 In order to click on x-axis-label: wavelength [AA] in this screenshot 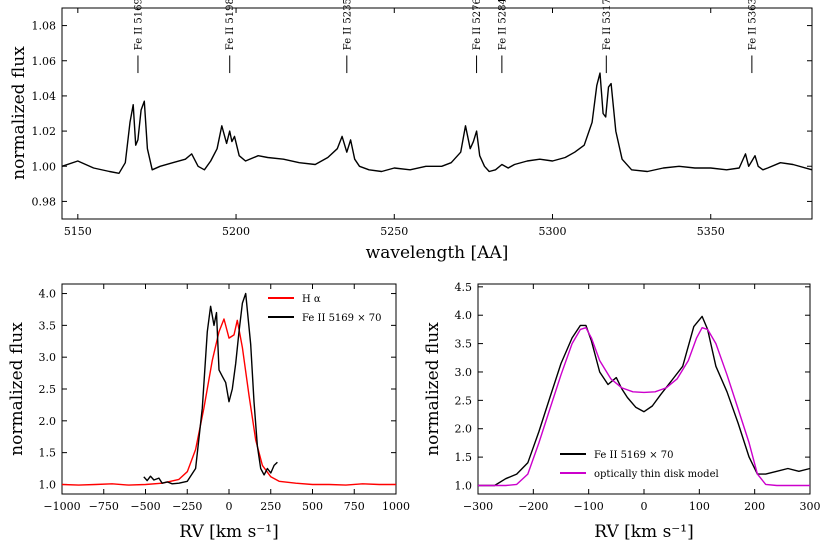, I will do `click(437, 253)`.